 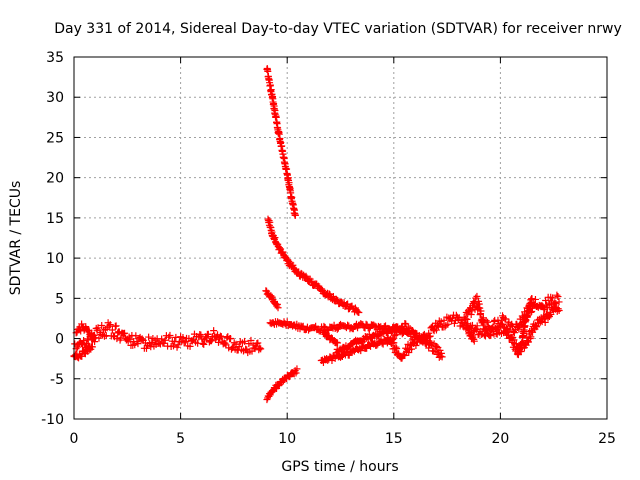 I want to click on y-axis-label: SDTVAR / TECUs, so click(x=16, y=238).